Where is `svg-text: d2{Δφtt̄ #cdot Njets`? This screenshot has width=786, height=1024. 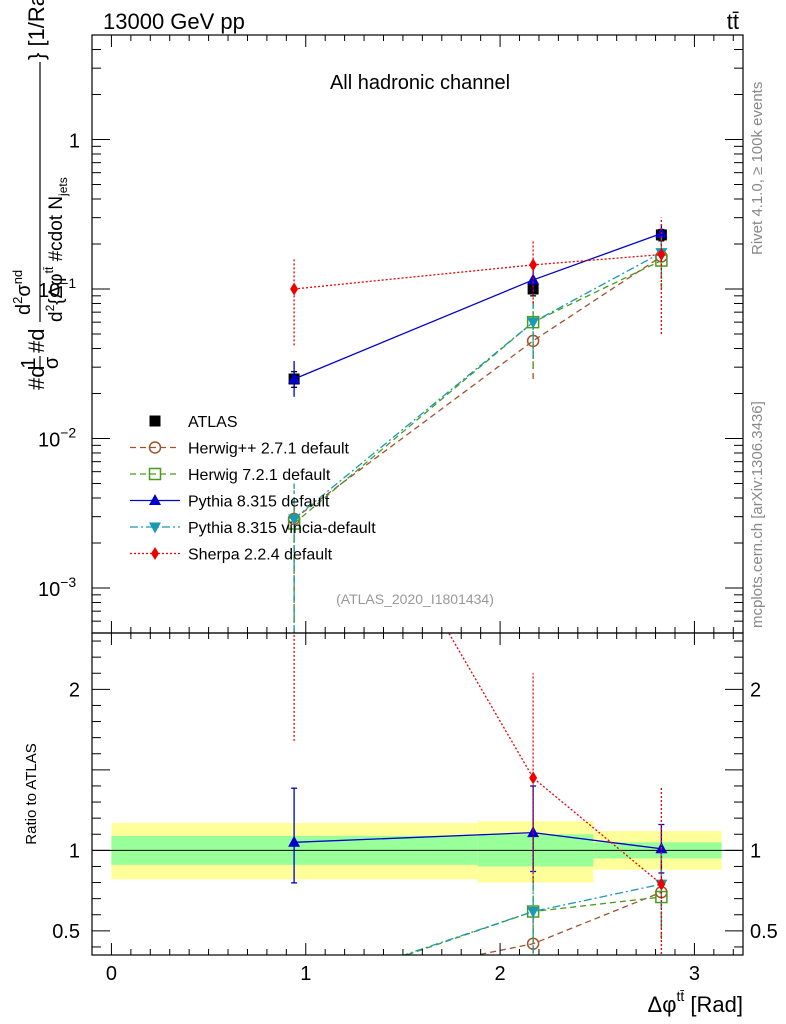 svg-text: d2{Δφtt̄ #cdot Njets is located at coordinates (56, 249).